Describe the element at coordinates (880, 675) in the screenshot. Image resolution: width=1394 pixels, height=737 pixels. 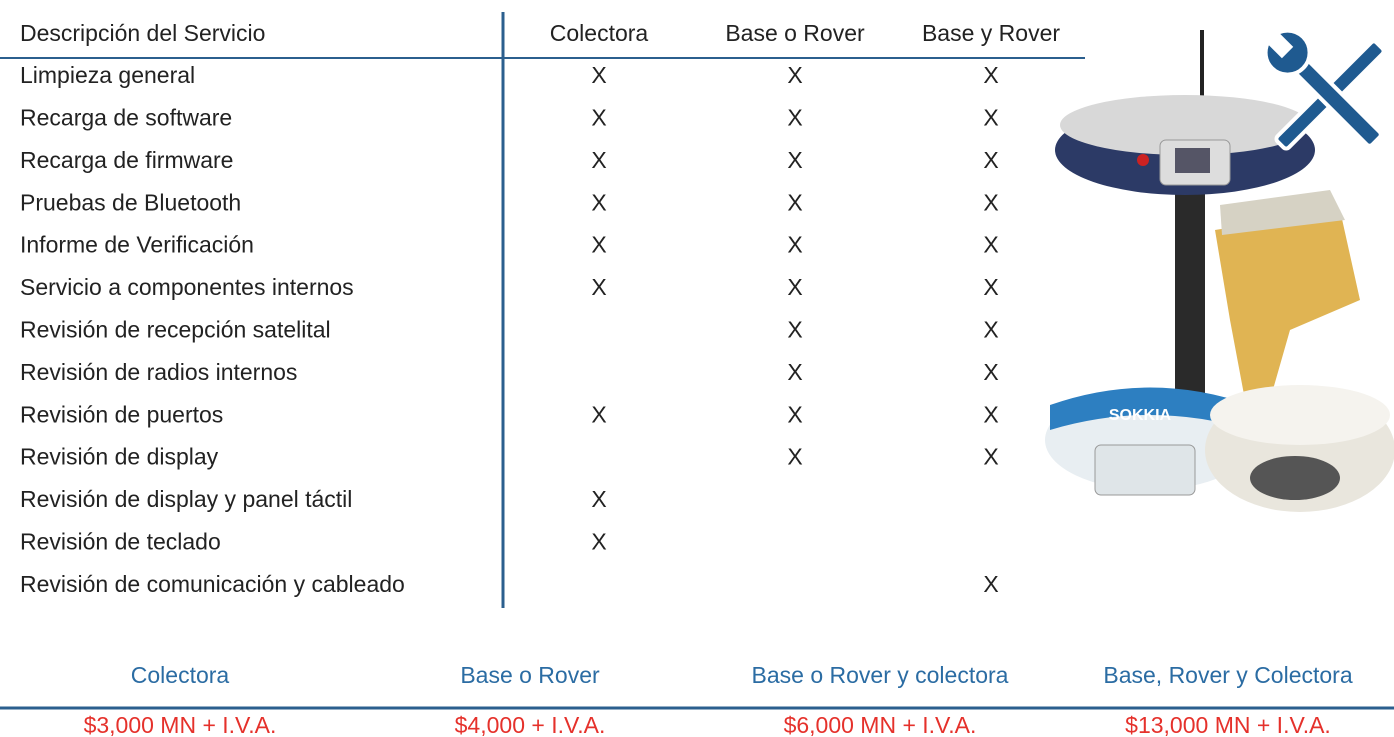
I see `price-header: Base o Rover y colectora` at that location.